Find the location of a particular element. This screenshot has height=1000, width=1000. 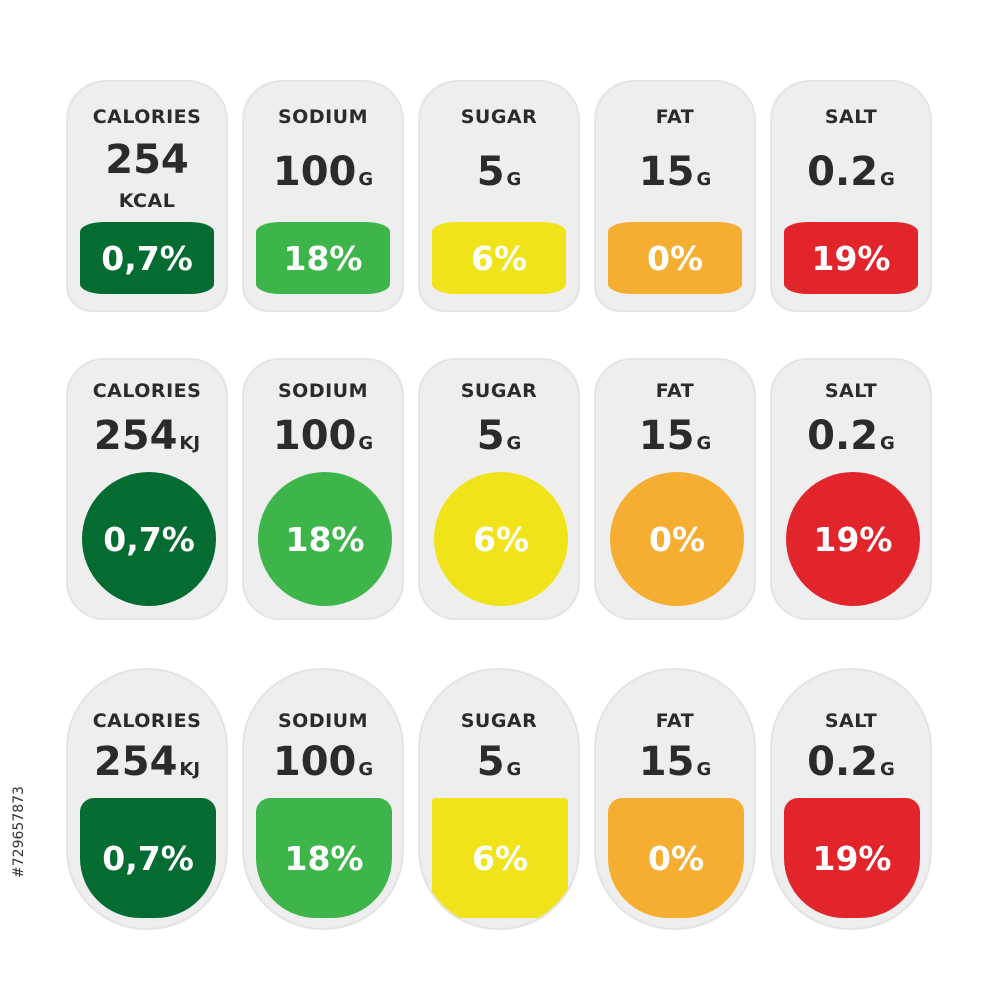

calories-card: CALORIES 254 KCAL 0,7% is located at coordinates (147, 196).